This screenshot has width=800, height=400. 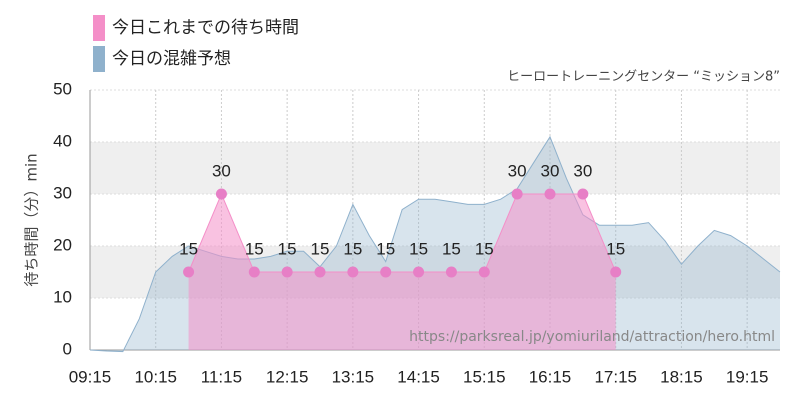 What do you see at coordinates (171, 59) in the screenshot?
I see `legend-label: 今日の混雑予想` at bounding box center [171, 59].